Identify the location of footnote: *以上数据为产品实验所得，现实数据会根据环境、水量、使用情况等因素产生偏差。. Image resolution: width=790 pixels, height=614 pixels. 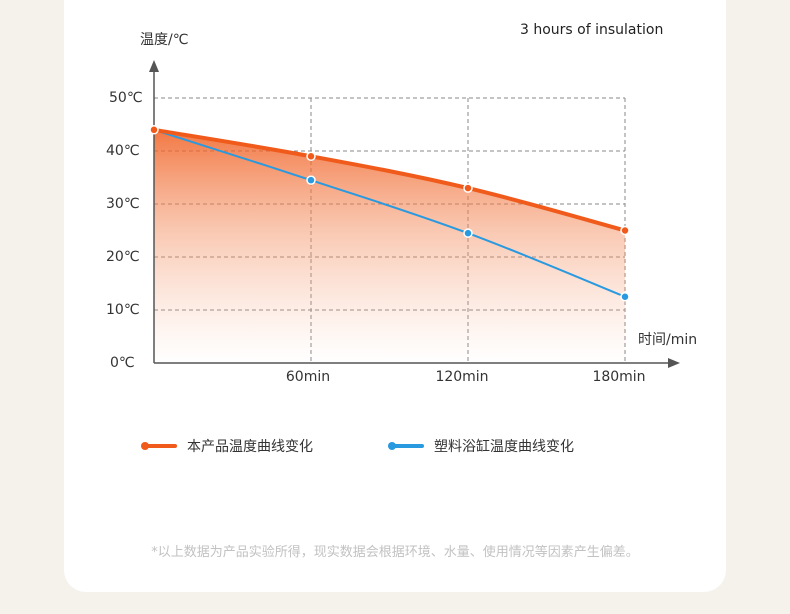
(395, 552).